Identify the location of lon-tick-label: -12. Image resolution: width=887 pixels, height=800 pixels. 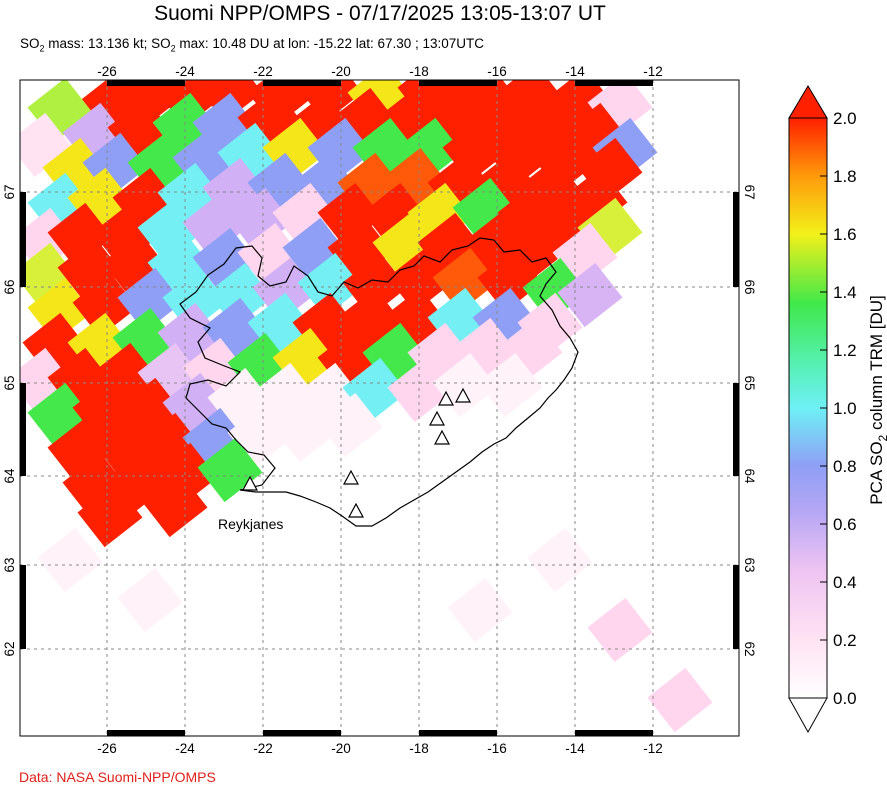
(653, 71).